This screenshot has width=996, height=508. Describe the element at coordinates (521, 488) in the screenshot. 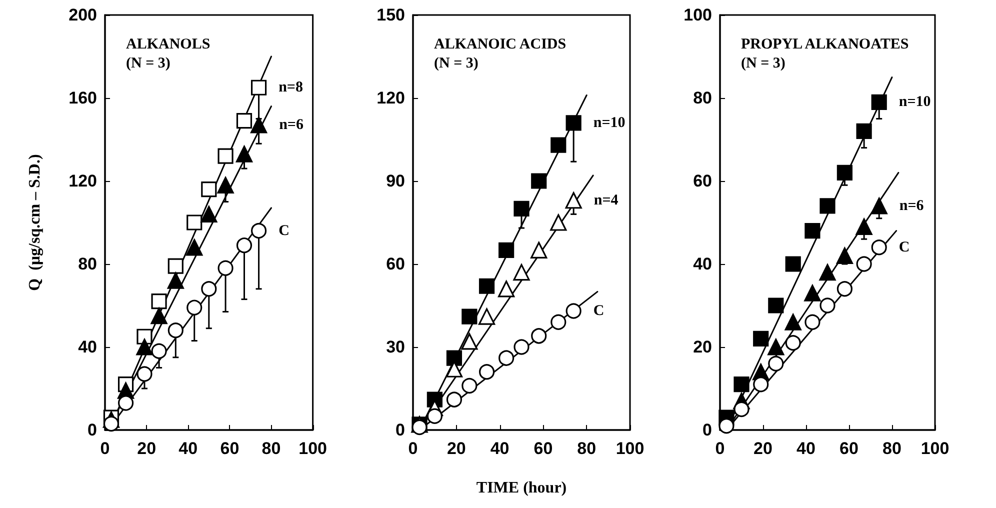

I see `x-axis-title: TIME (hour)` at that location.